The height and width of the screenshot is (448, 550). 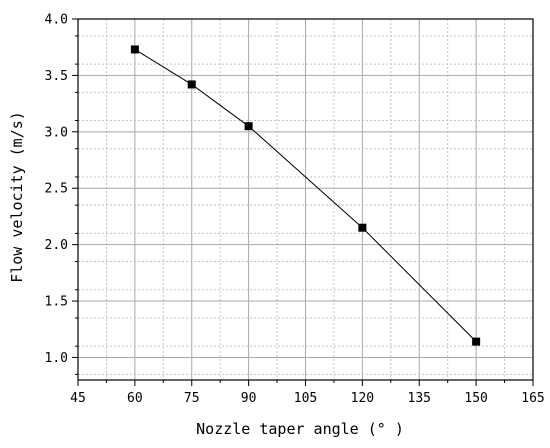 I want to click on y-axis-title: Flow velocity (m/s), so click(x=17, y=197).